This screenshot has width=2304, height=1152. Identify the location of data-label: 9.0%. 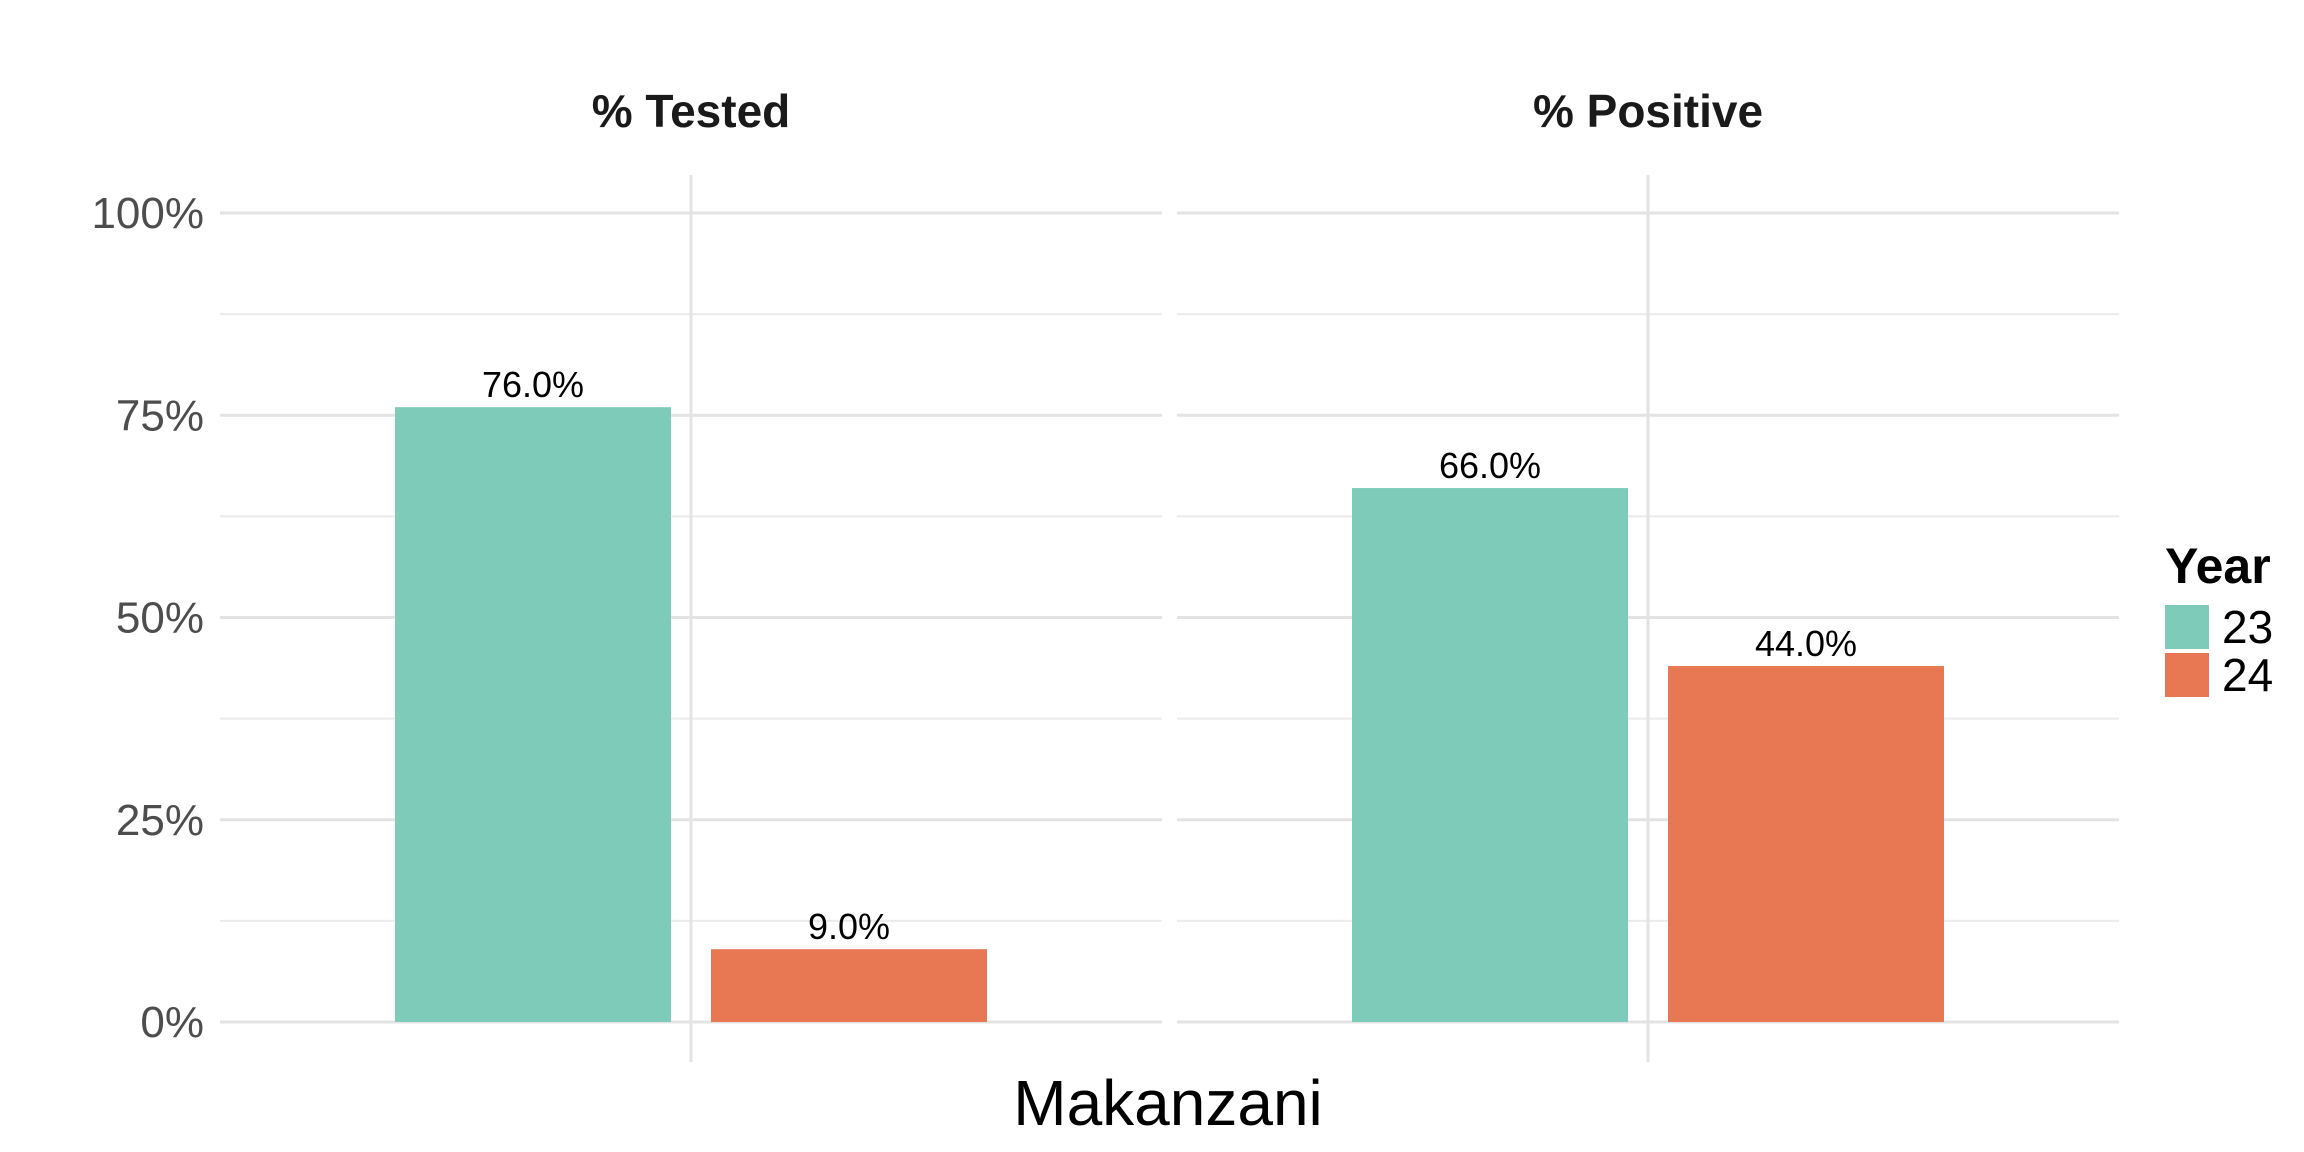
(849, 926).